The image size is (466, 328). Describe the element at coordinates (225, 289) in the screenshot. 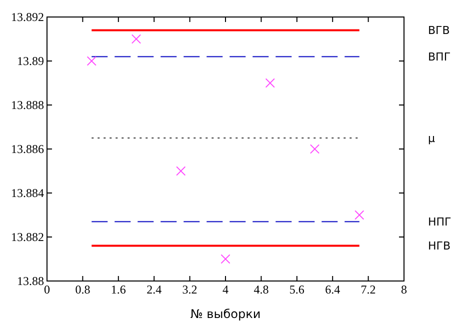

I see `x-tick-label: 4` at that location.